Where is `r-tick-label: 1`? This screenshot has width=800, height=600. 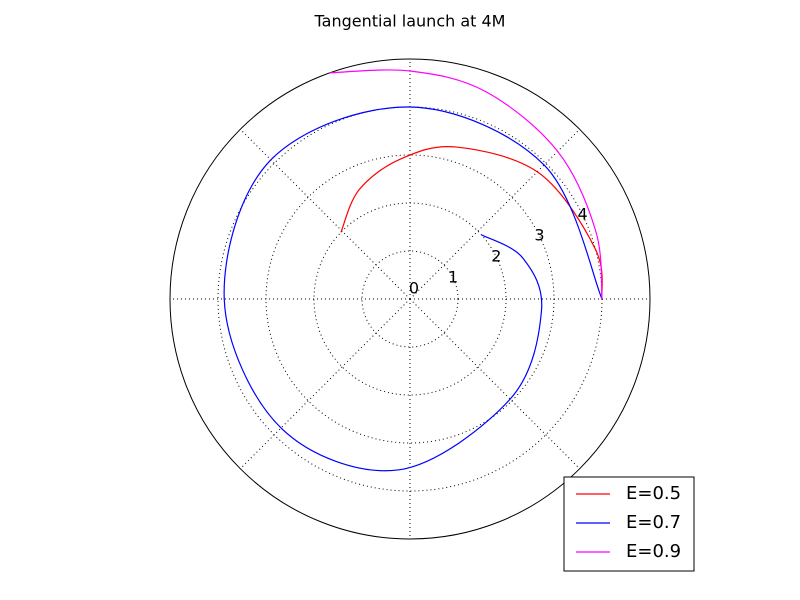
r-tick-label: 1 is located at coordinates (453, 276).